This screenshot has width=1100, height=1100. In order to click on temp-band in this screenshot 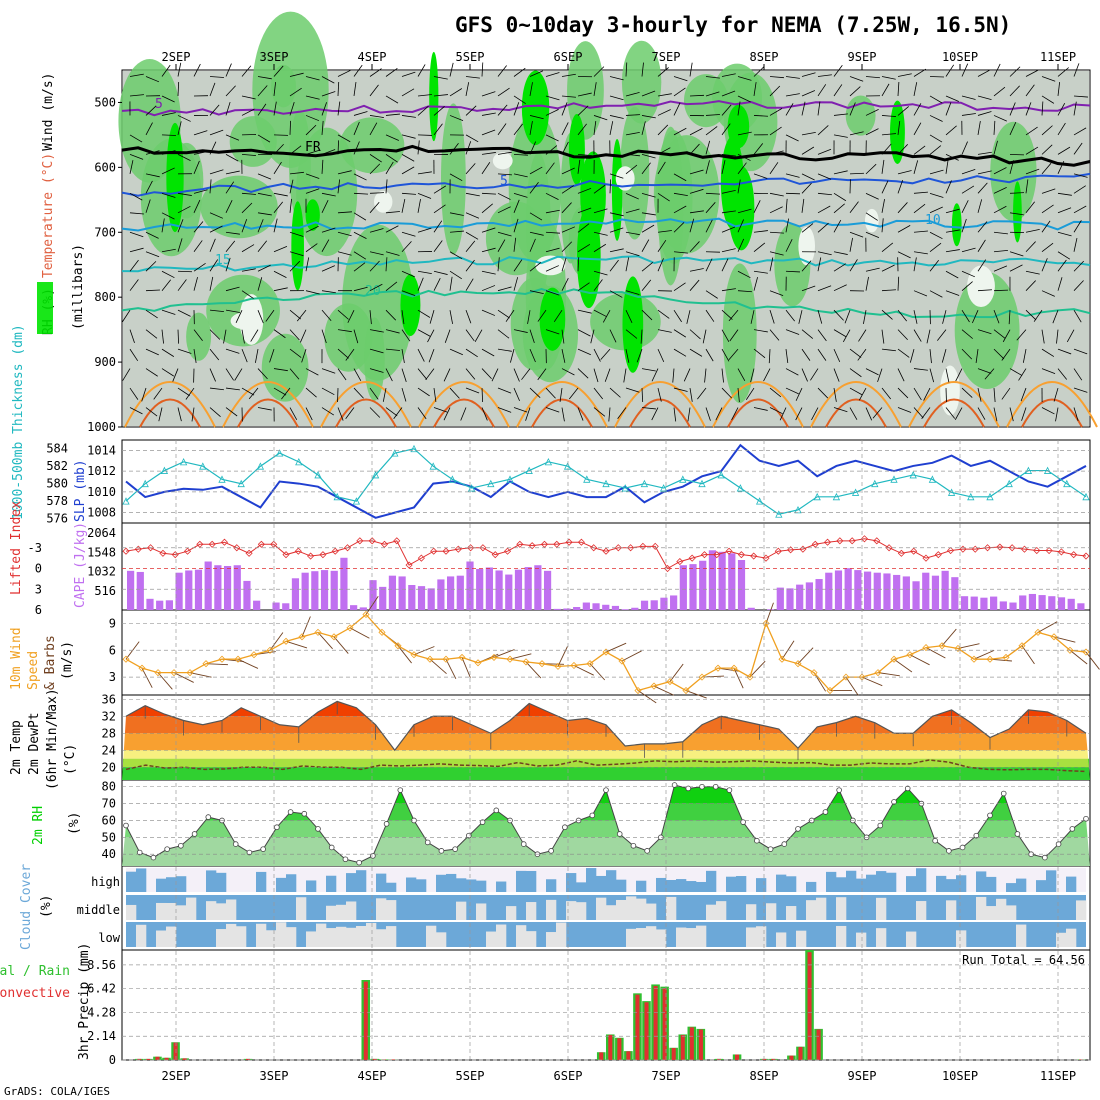, I will do `click(606, 742)`.